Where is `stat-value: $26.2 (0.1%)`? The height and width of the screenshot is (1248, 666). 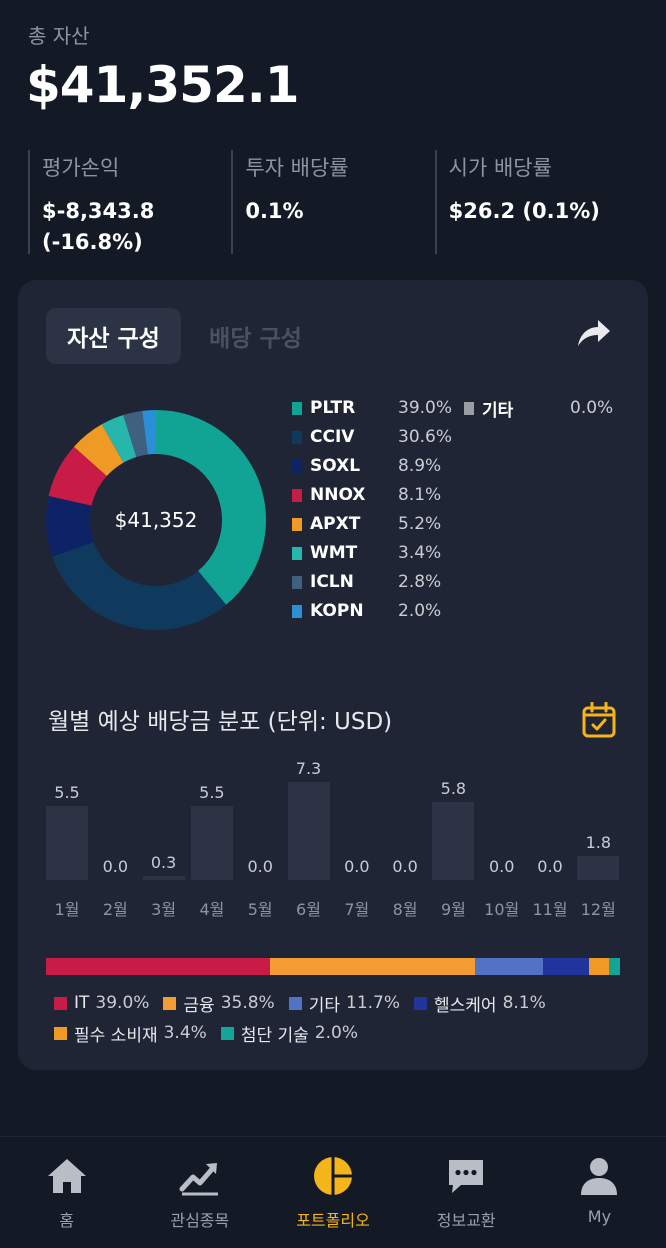
stat-value: $26.2 (0.1%) is located at coordinates (524, 211).